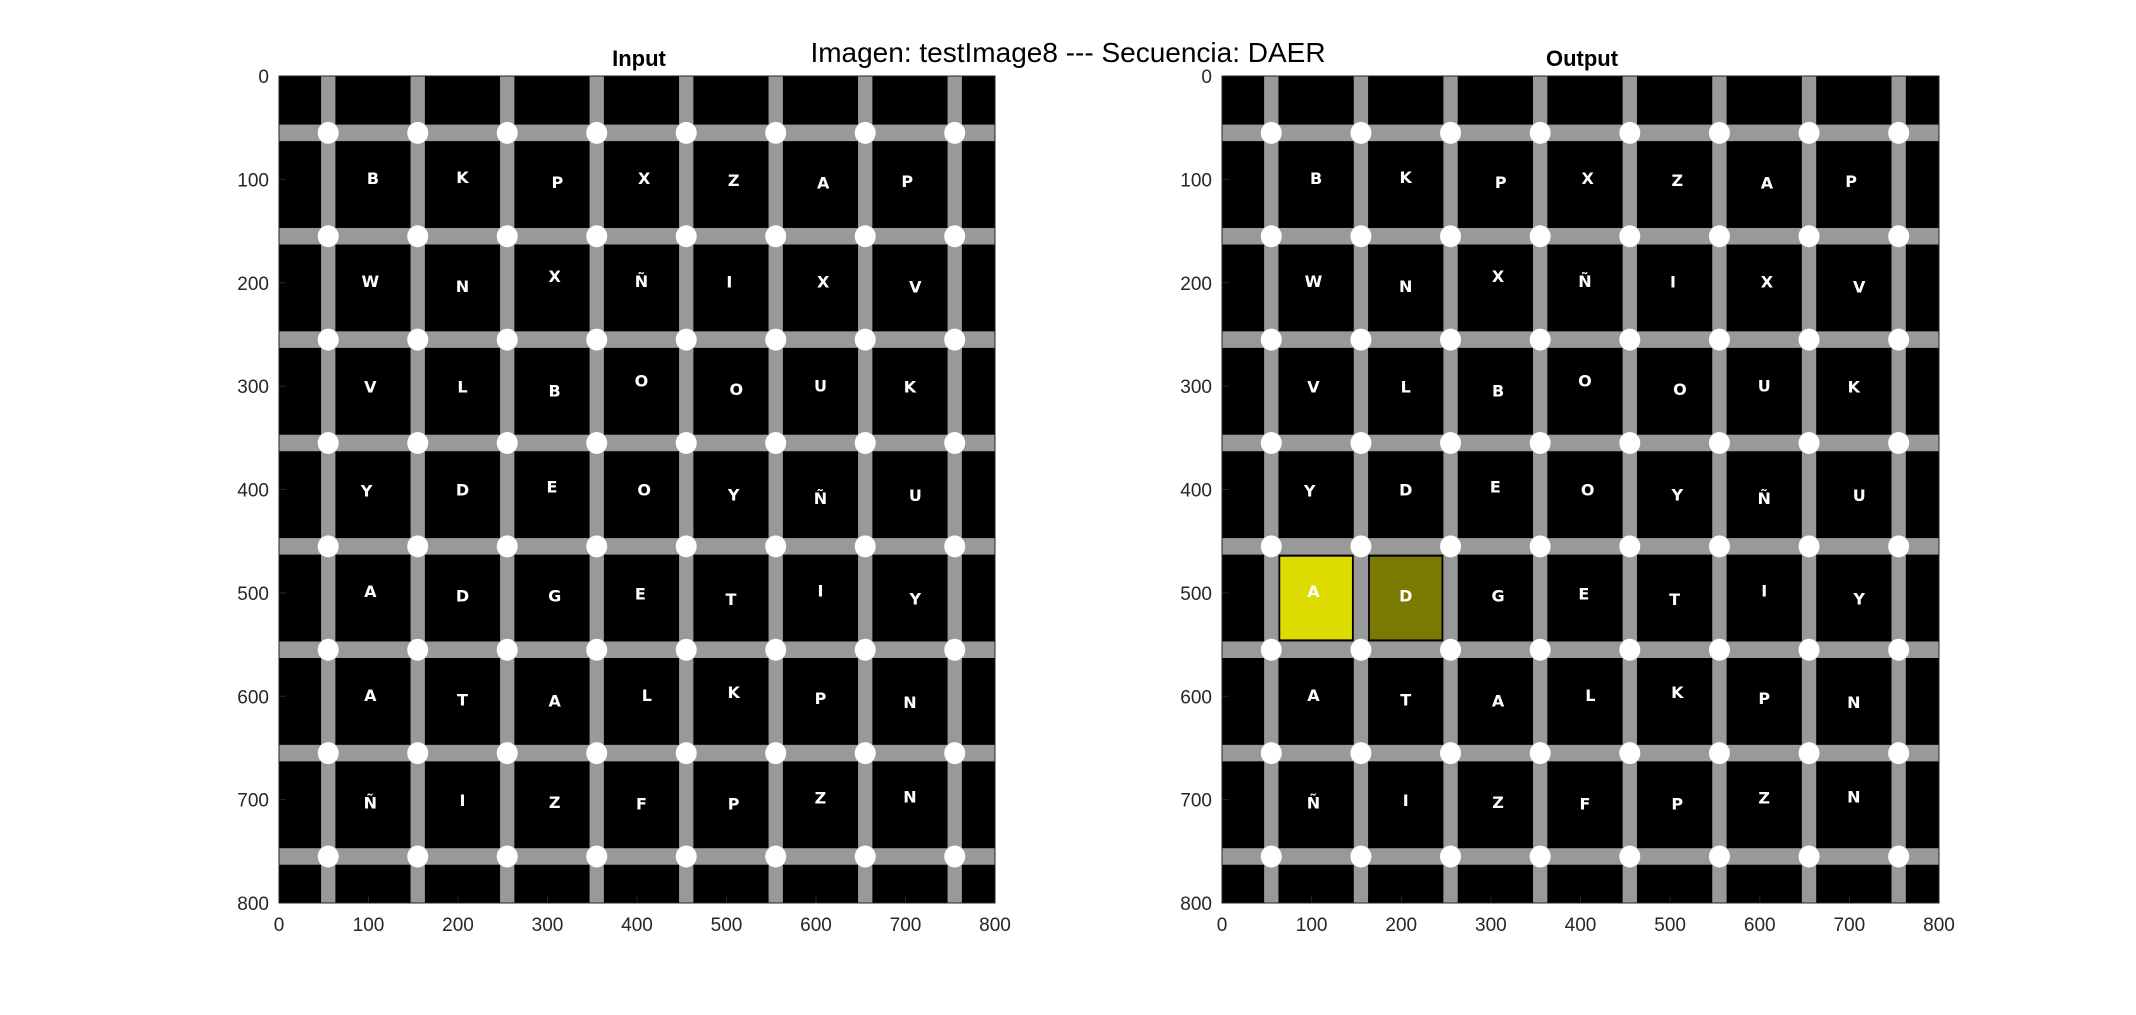 The image size is (2136, 1015). Describe the element at coordinates (1850, 925) in the screenshot. I see `x-tick-label: 700` at that location.